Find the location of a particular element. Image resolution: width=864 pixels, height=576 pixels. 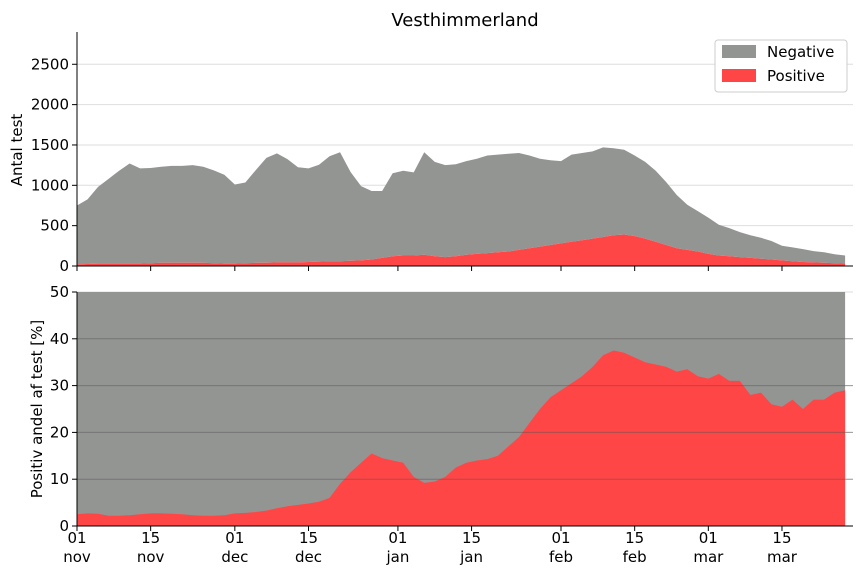

top-y-tick-label: 2500 is located at coordinates (50, 64).